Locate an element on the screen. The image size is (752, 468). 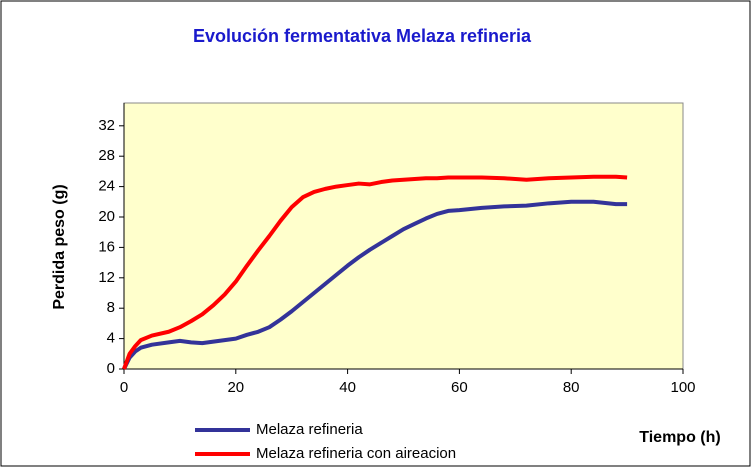
x-tick-label: 40 is located at coordinates (347, 387).